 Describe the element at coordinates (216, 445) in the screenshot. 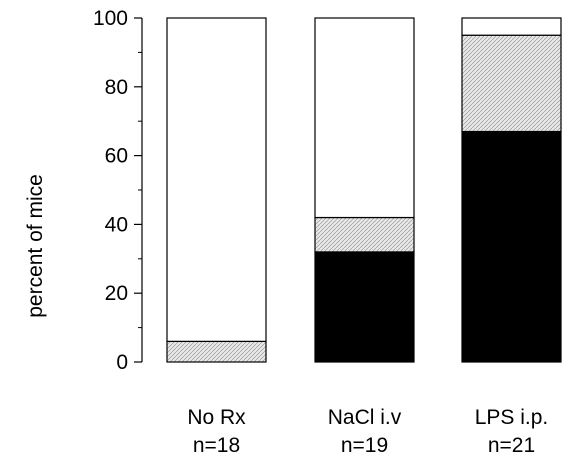

I see `x-category-count: n=18` at that location.